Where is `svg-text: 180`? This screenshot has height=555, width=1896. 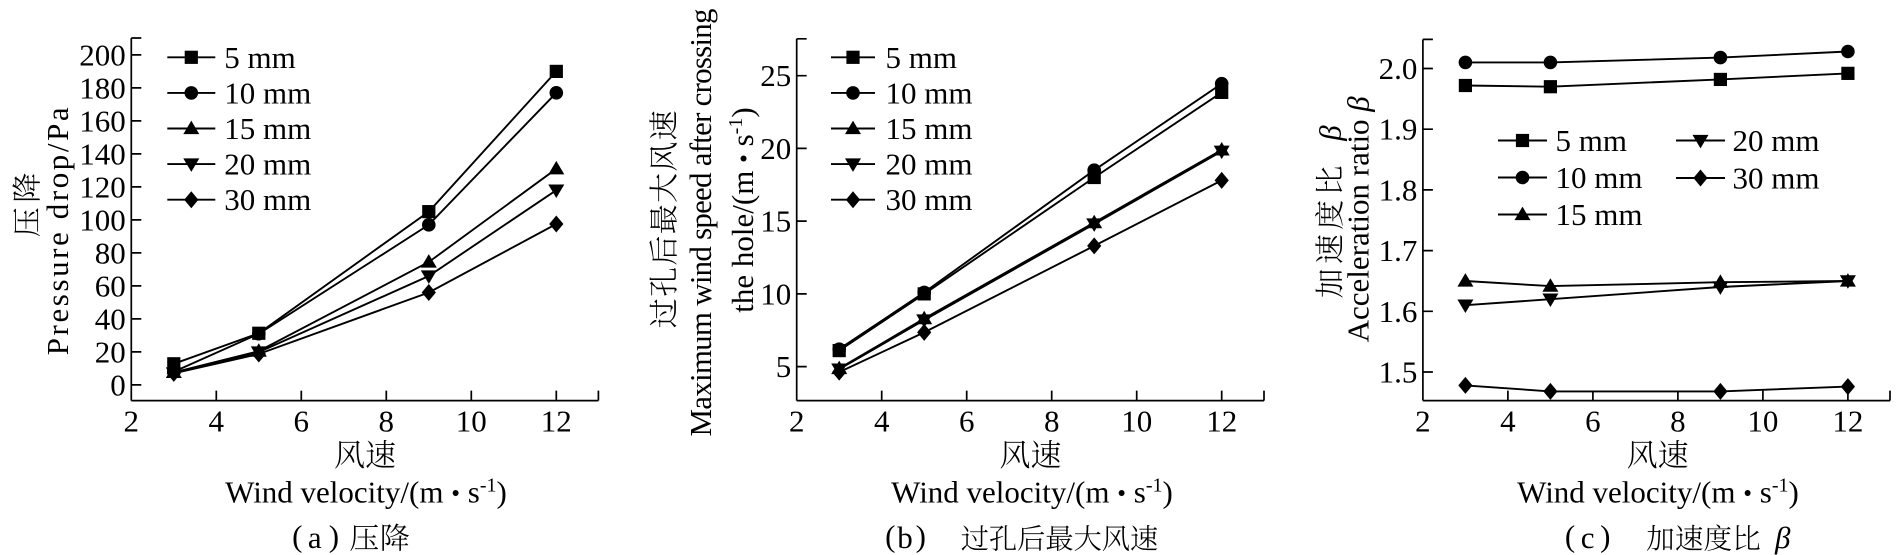 svg-text: 180 is located at coordinates (102, 87).